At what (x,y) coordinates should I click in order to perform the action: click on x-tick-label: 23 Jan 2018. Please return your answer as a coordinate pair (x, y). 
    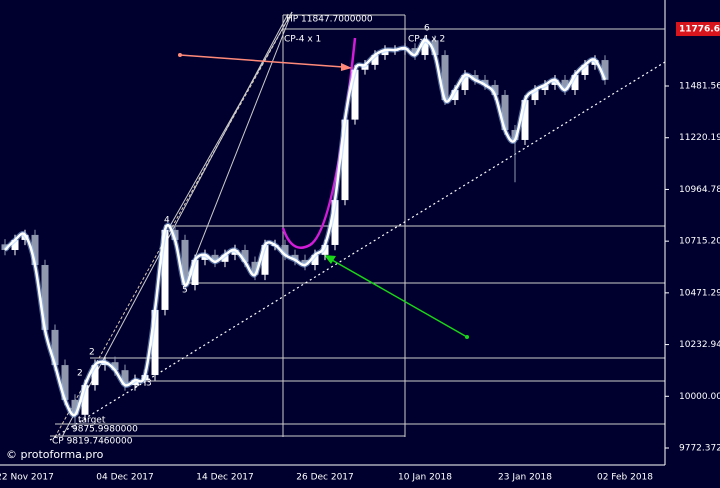
    Looking at the image, I should click on (525, 478).